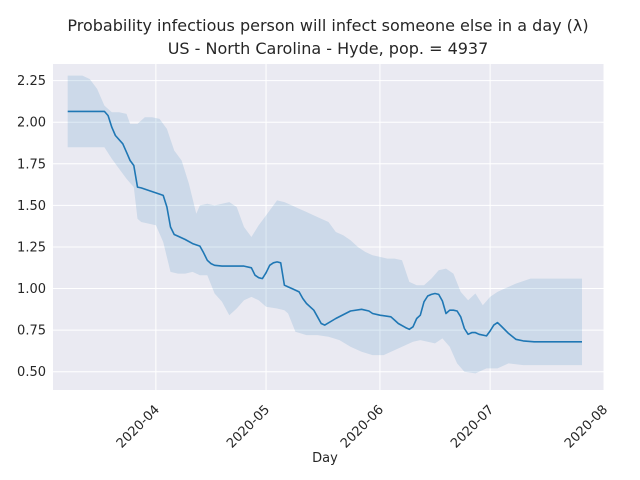 Image resolution: width=640 pixels, height=480 pixels. I want to click on y-tick-label: 0.75, so click(31, 331).